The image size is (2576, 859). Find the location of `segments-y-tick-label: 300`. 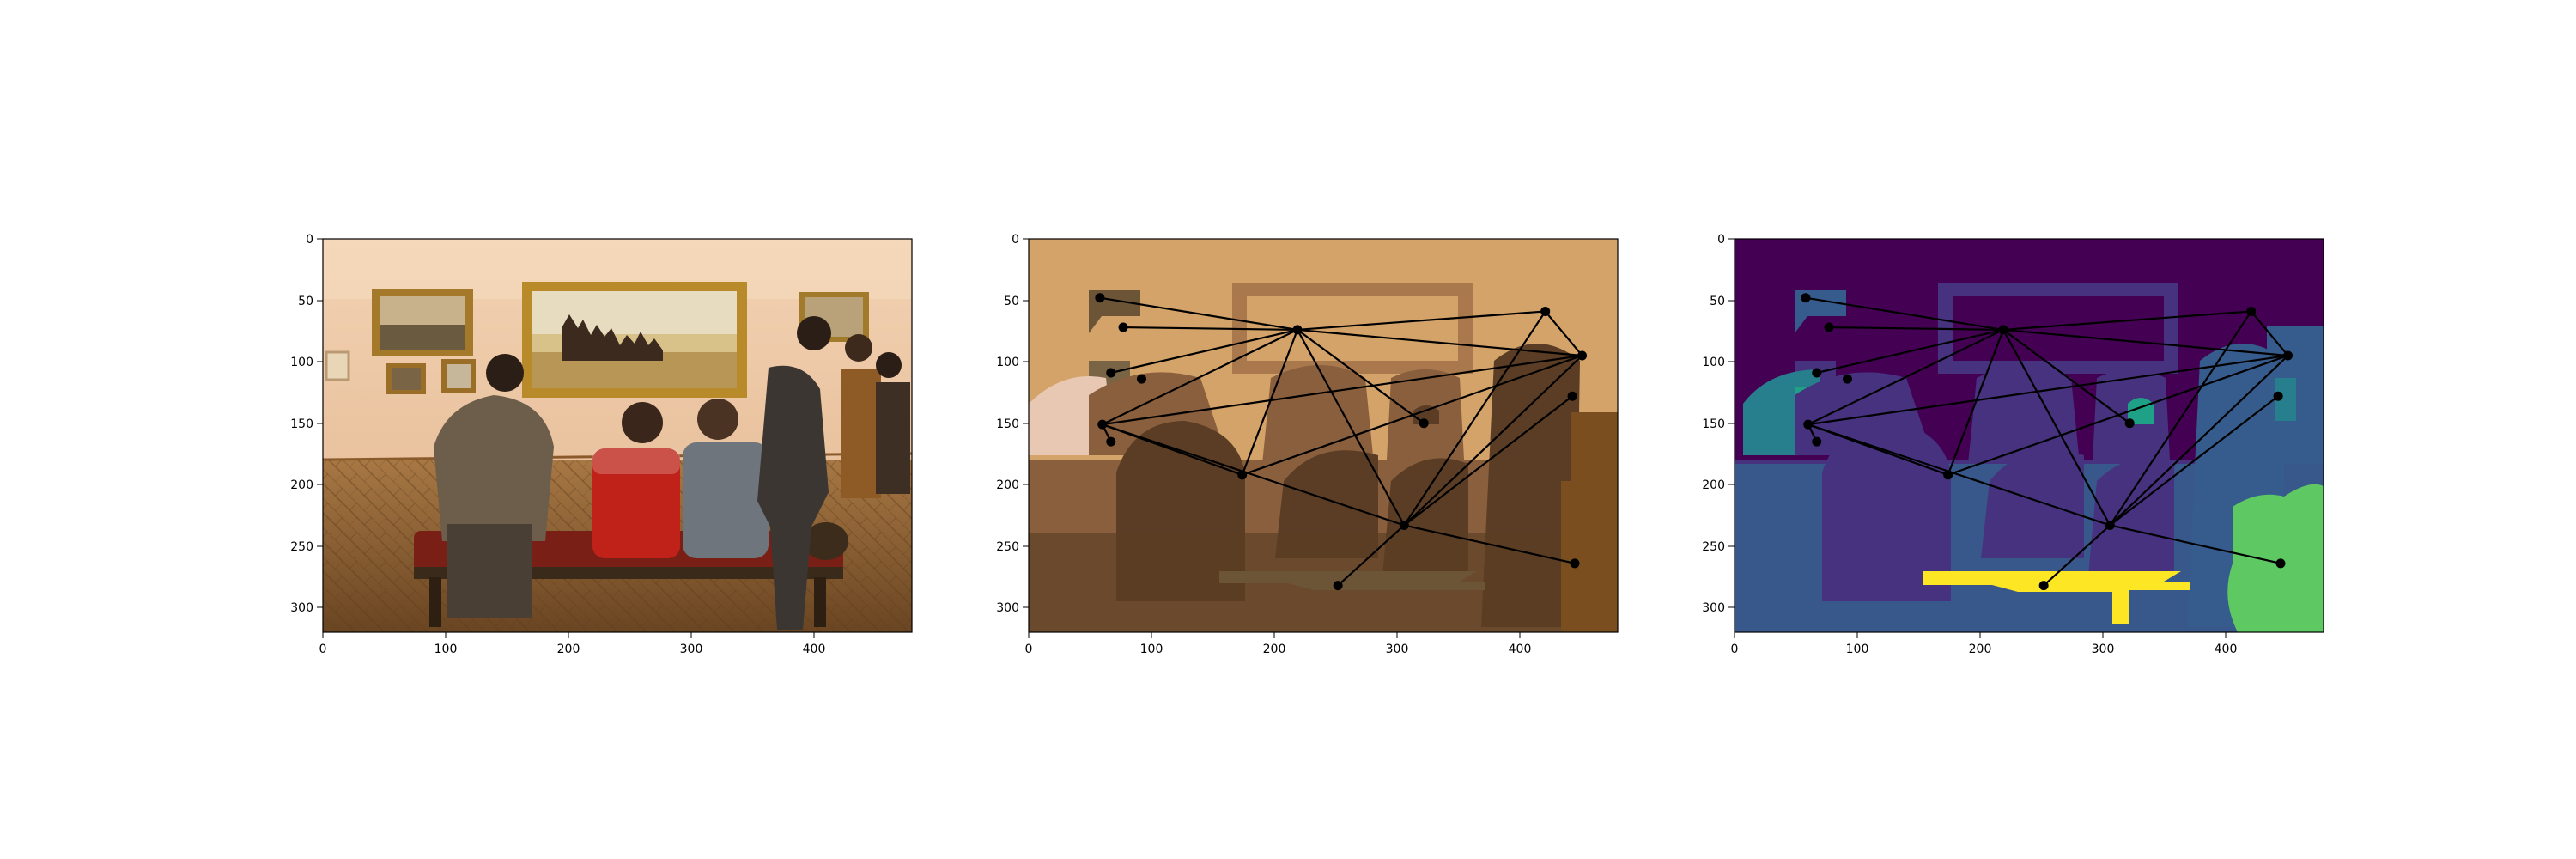

segments-y-tick-label: 300 is located at coordinates (1007, 608).